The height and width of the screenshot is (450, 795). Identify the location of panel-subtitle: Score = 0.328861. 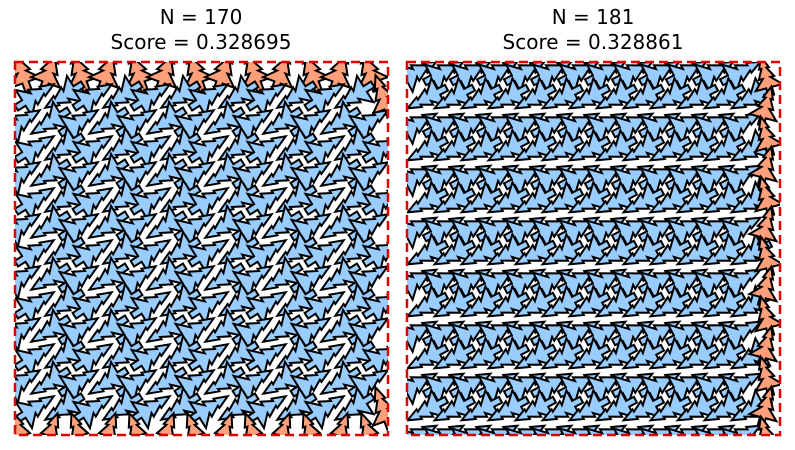
(593, 42).